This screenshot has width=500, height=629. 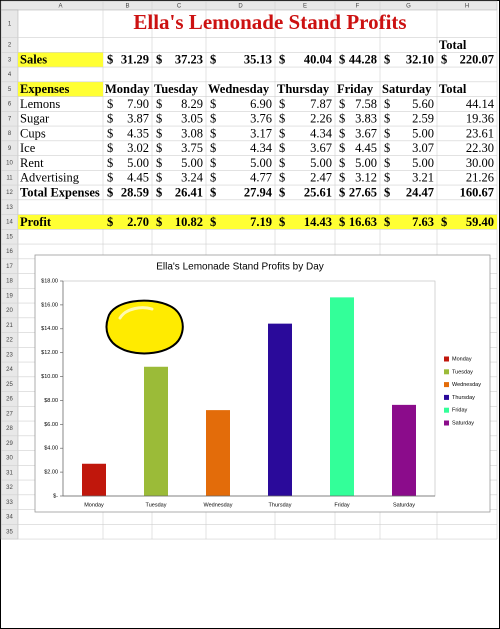 What do you see at coordinates (127, 7) in the screenshot?
I see `column-header: B` at bounding box center [127, 7].